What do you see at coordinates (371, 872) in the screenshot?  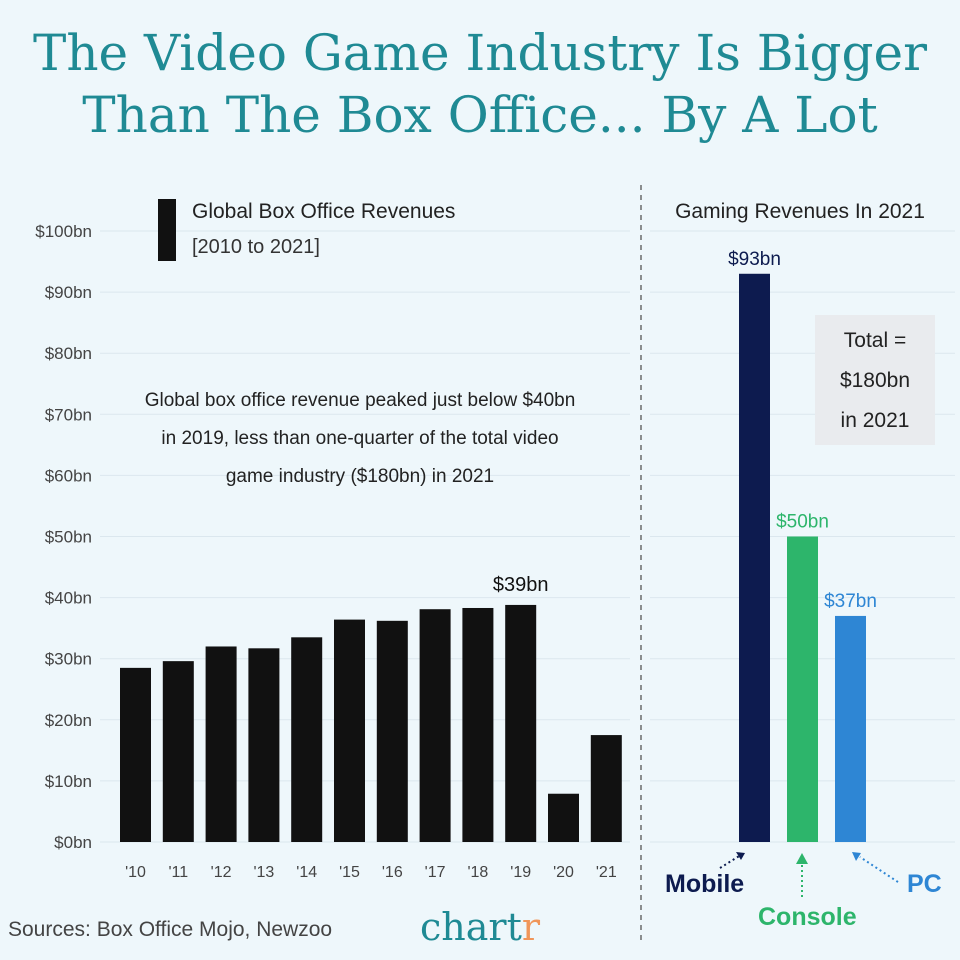 I see `box-office-x-axis: '10 '11 '12 '13 '14 '15 '16 '17 '18 '19 '20 '21` at bounding box center [371, 872].